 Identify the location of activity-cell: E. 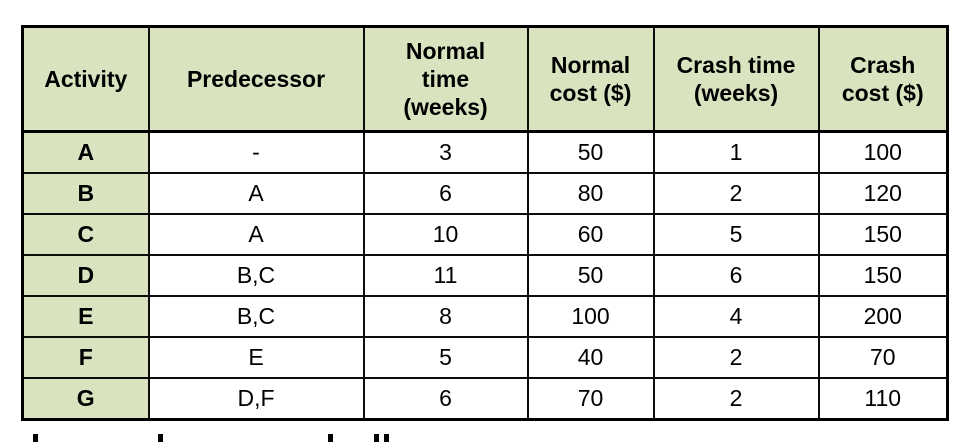
(85, 316).